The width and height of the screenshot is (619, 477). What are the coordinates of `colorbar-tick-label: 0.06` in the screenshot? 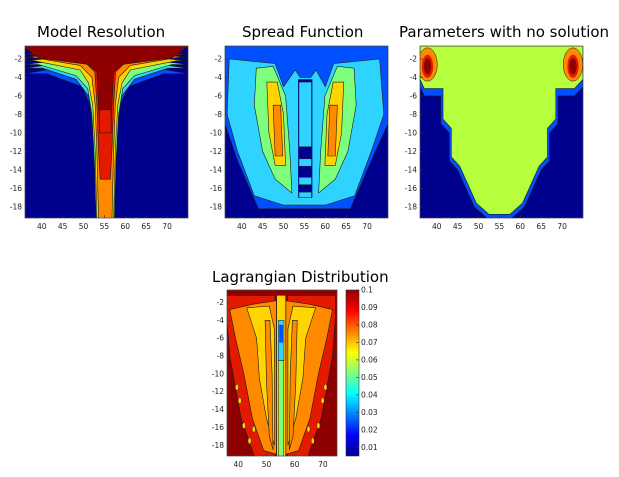 It's located at (369, 359).